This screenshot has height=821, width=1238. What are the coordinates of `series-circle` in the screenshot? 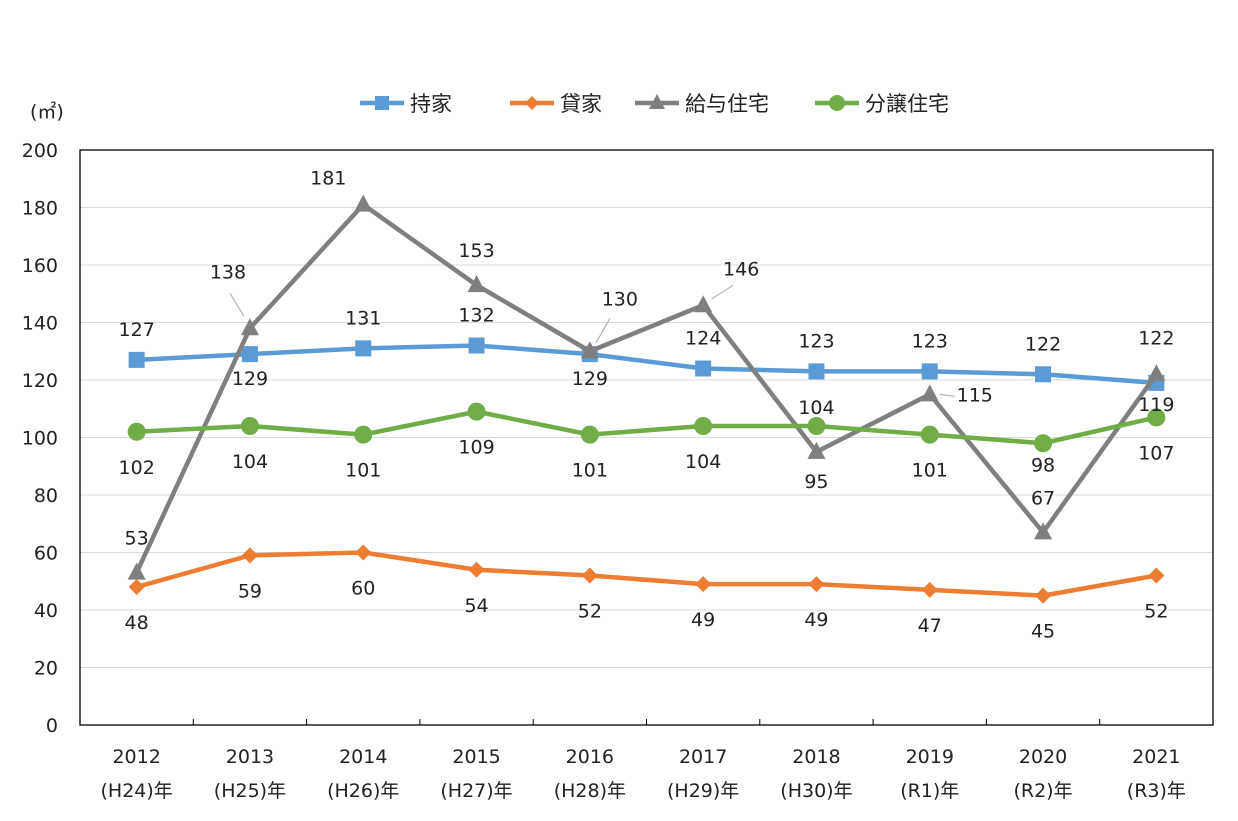 It's located at (646, 427).